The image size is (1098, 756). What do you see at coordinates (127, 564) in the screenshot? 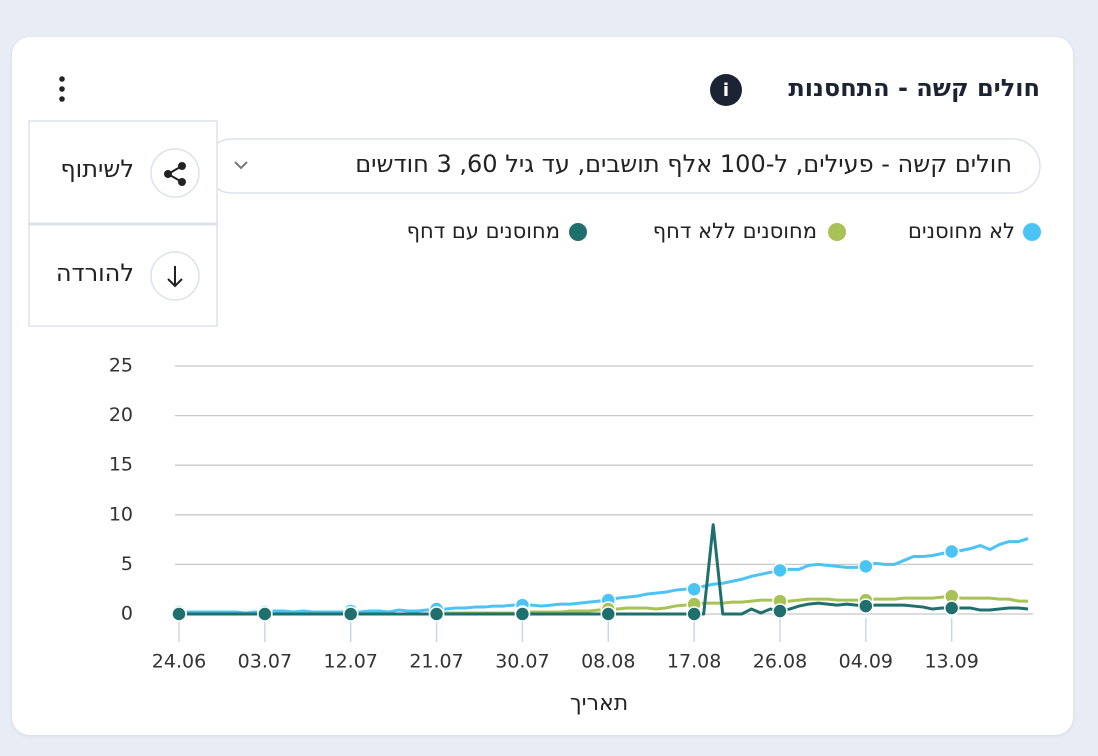
I see `y-tick-label: 5` at bounding box center [127, 564].